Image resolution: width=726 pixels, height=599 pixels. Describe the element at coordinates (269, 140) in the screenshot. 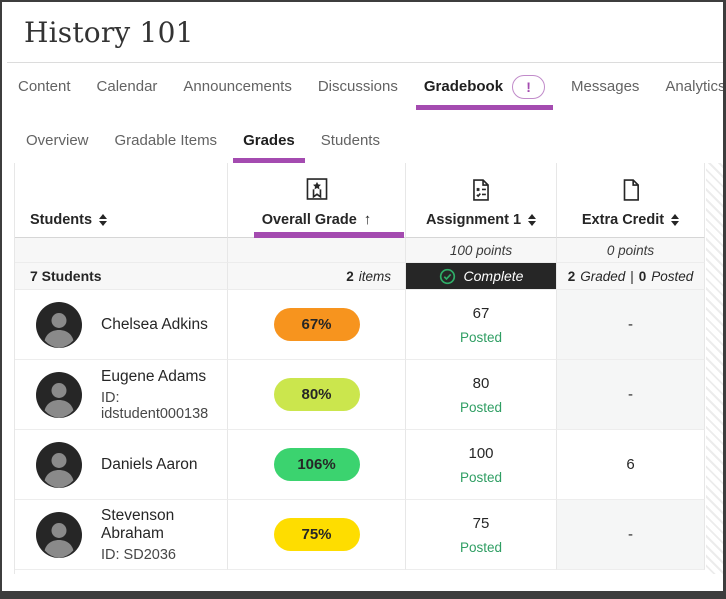

I see `subtab-grades: Grades` at that location.